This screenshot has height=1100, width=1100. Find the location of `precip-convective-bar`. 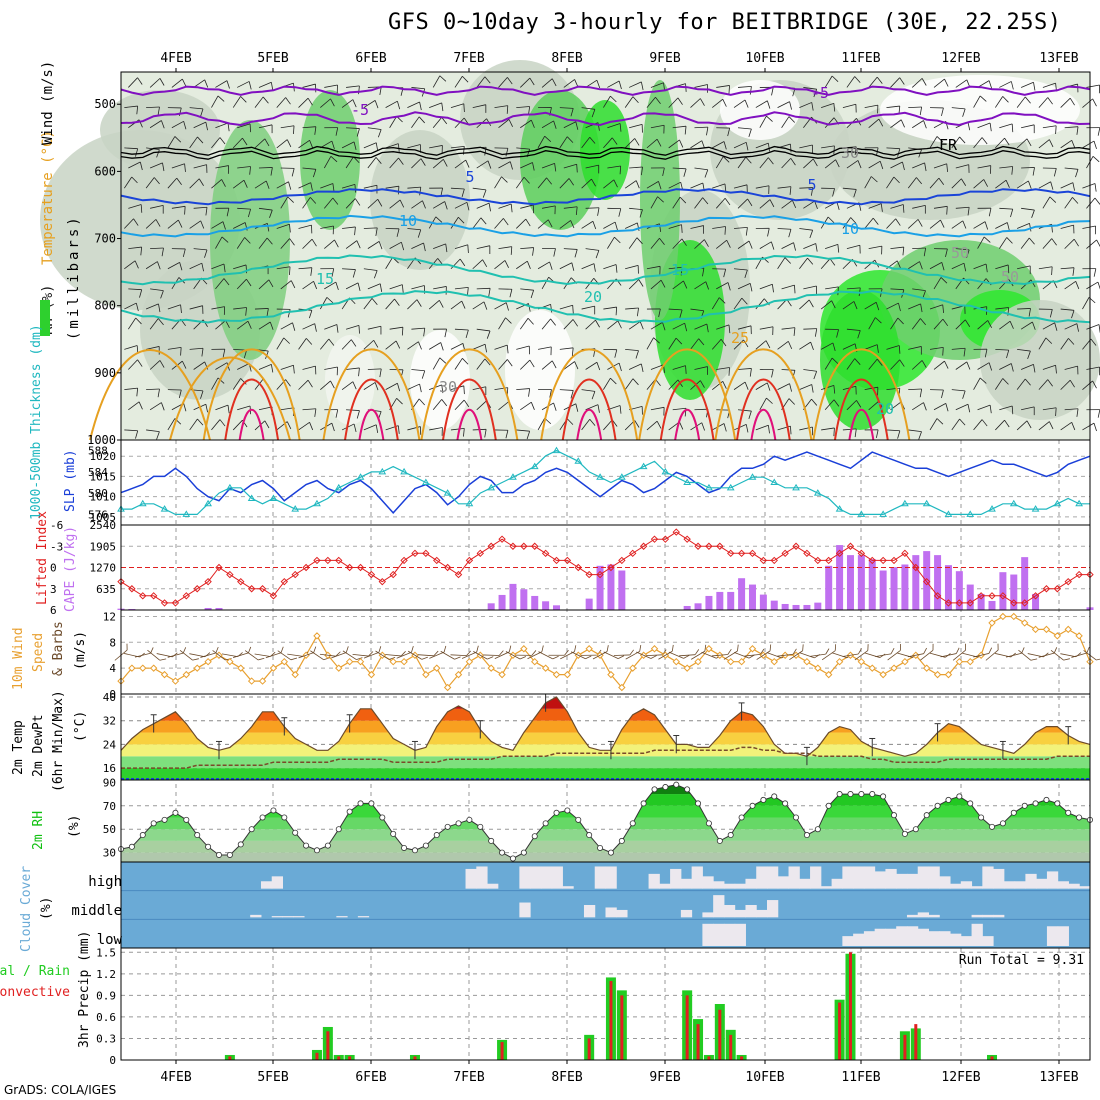

precip-convective-bar is located at coordinates (720, 1034).